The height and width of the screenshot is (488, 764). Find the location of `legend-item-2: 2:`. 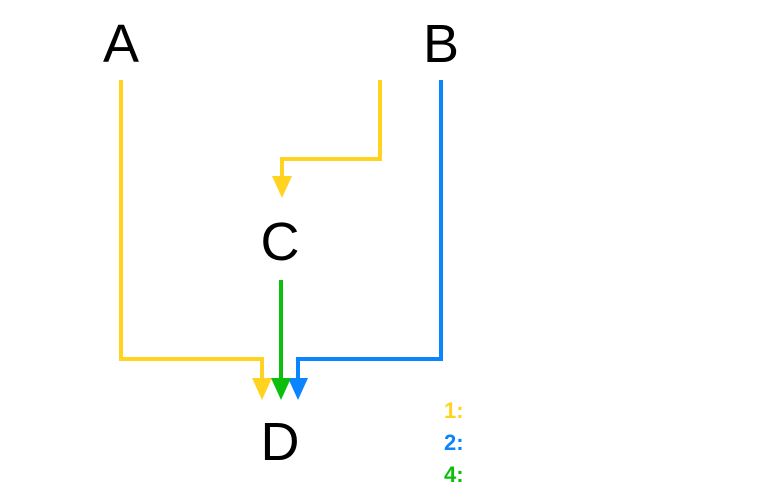

legend-item-2: 2: is located at coordinates (454, 442).